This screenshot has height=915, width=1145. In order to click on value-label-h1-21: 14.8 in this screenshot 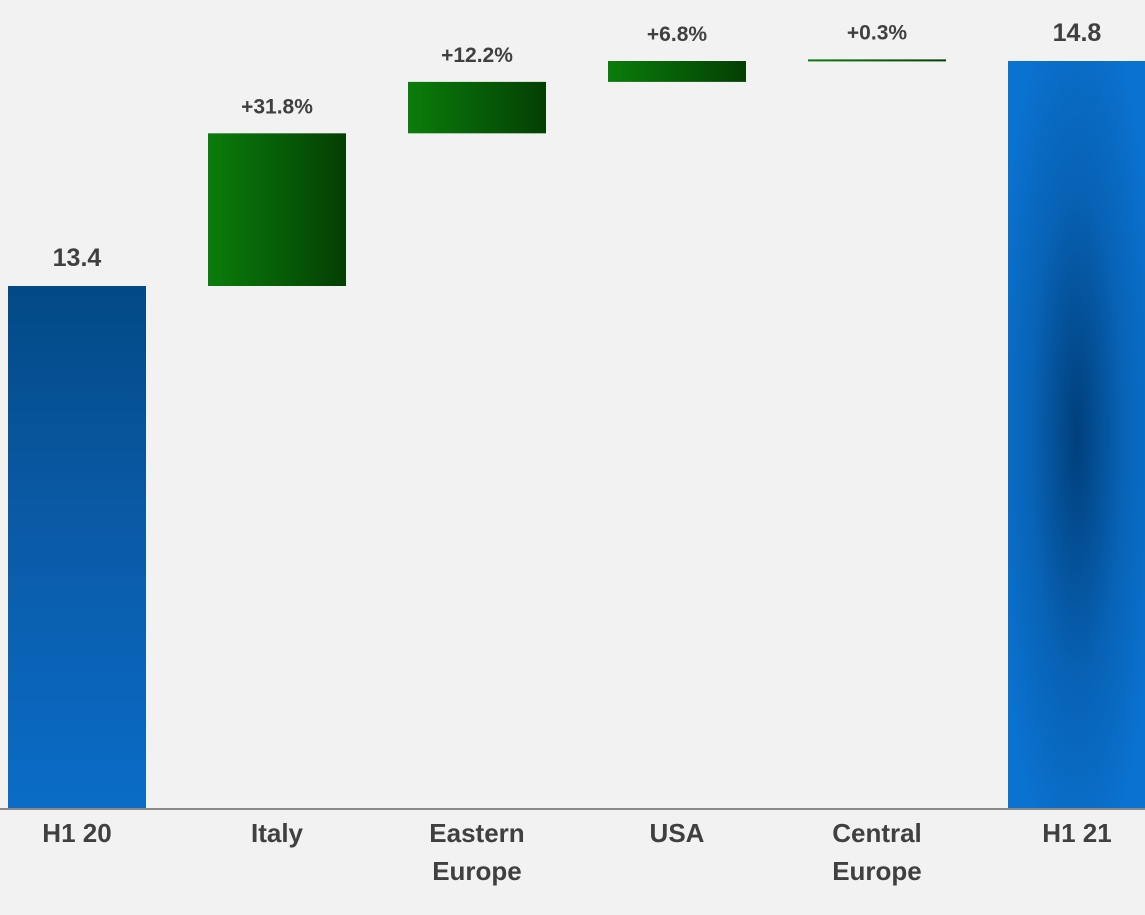, I will do `click(1077, 33)`.